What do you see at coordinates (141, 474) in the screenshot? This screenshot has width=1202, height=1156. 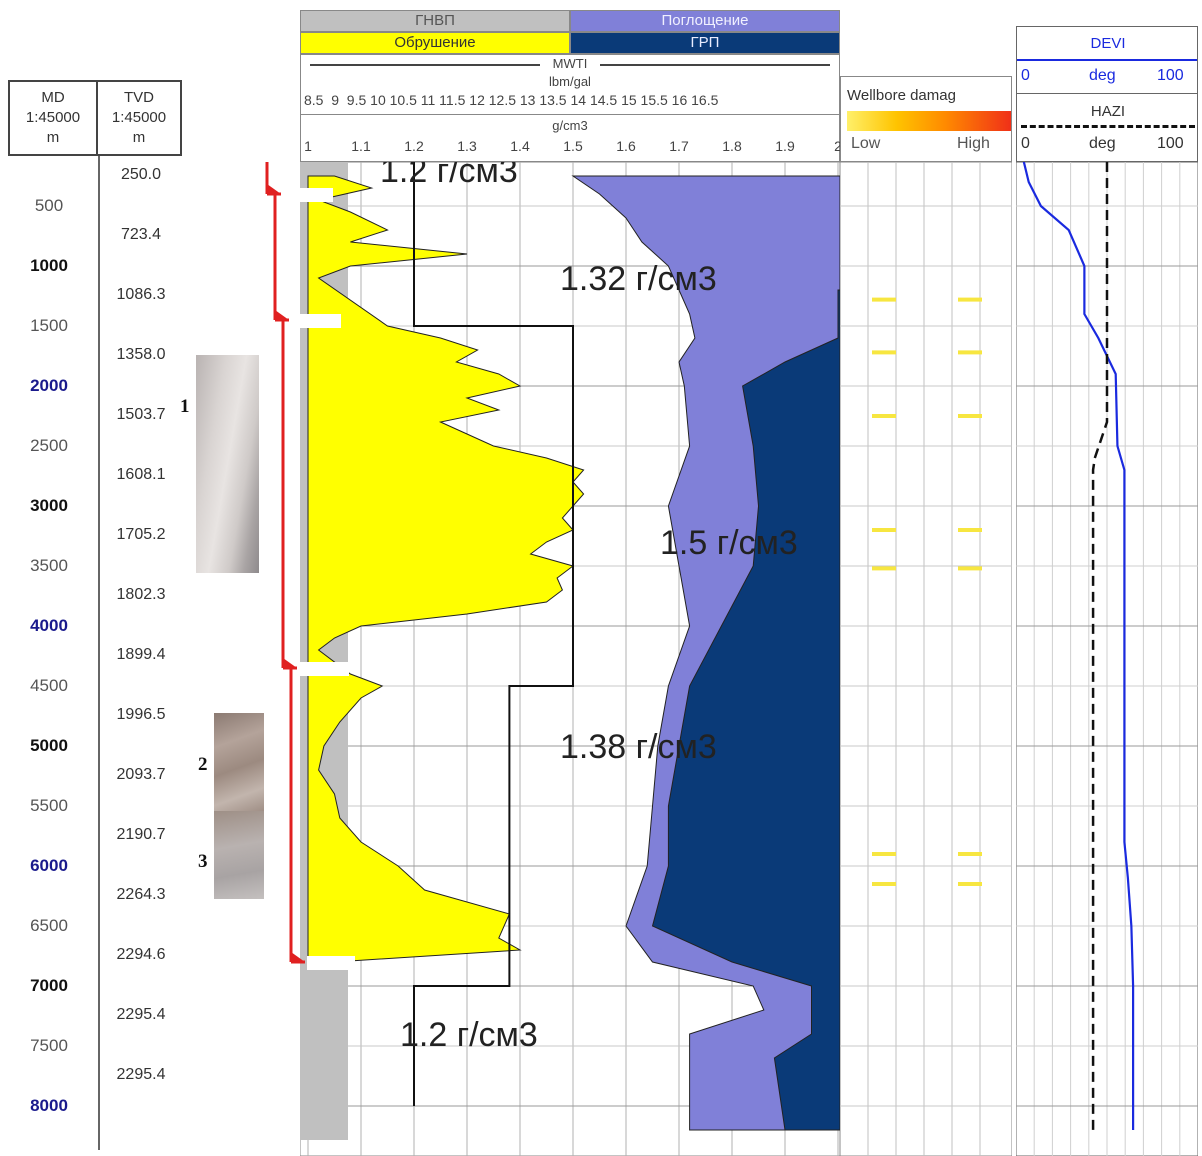 I see `tvd-label: 1608.1` at bounding box center [141, 474].